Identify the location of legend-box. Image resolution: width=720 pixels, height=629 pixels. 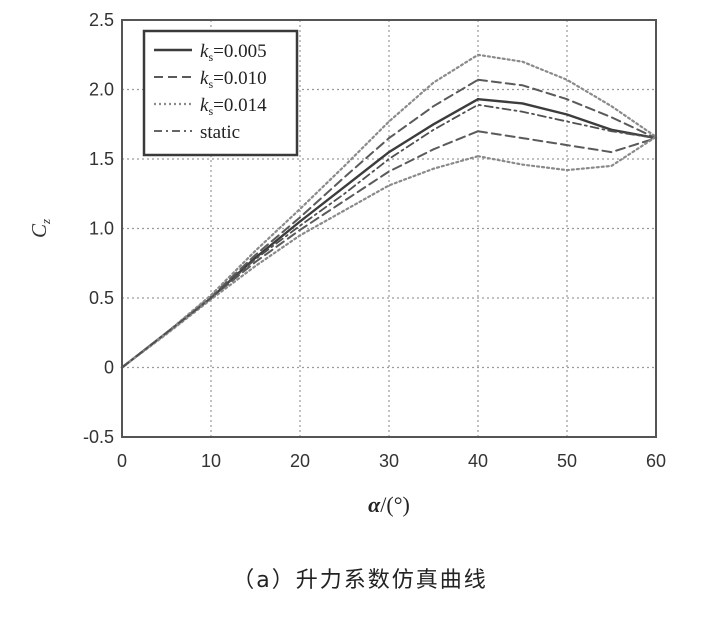
(220, 93).